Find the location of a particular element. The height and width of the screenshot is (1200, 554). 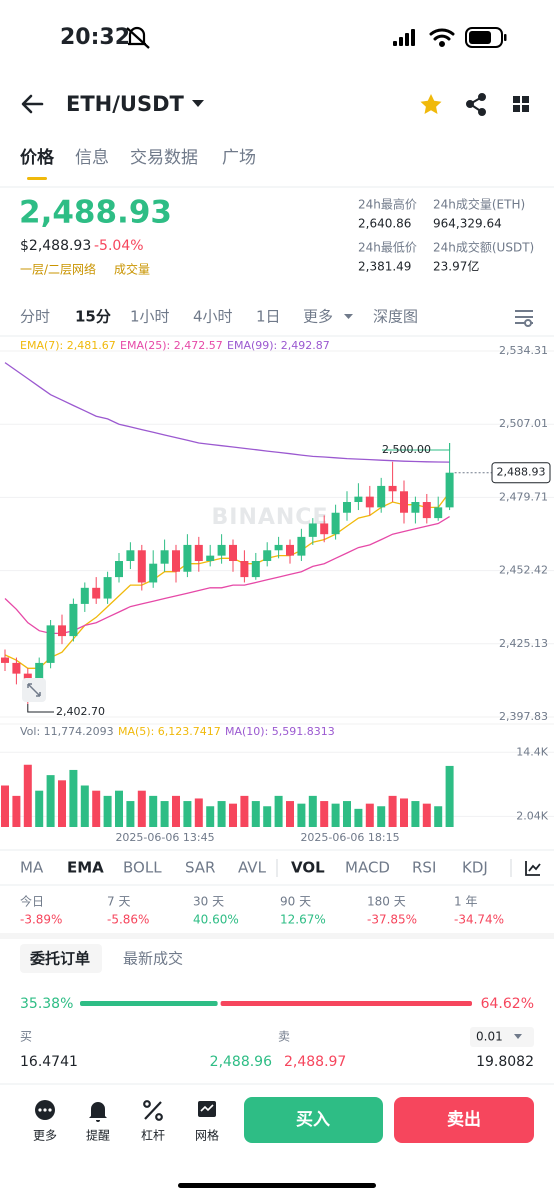

tab: 交易数据 is located at coordinates (164, 158).